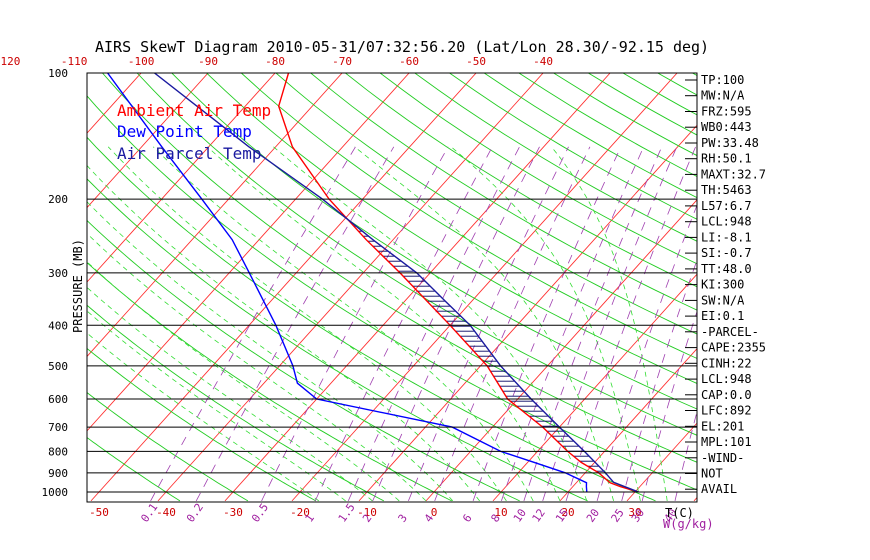 The width and height of the screenshot is (870, 560). Describe the element at coordinates (726, 442) in the screenshot. I see `stats-item: MPL:101` at that location.